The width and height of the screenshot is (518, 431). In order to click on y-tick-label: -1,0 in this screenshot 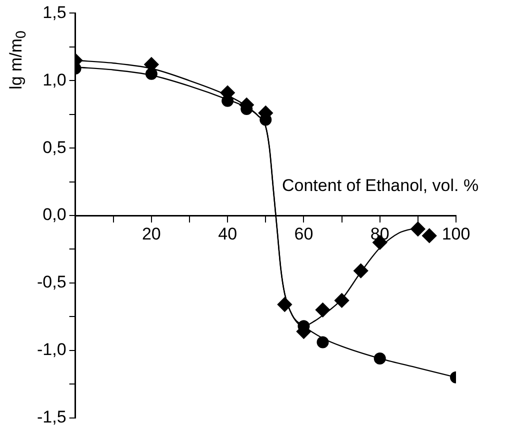, I will do `click(51, 350)`.